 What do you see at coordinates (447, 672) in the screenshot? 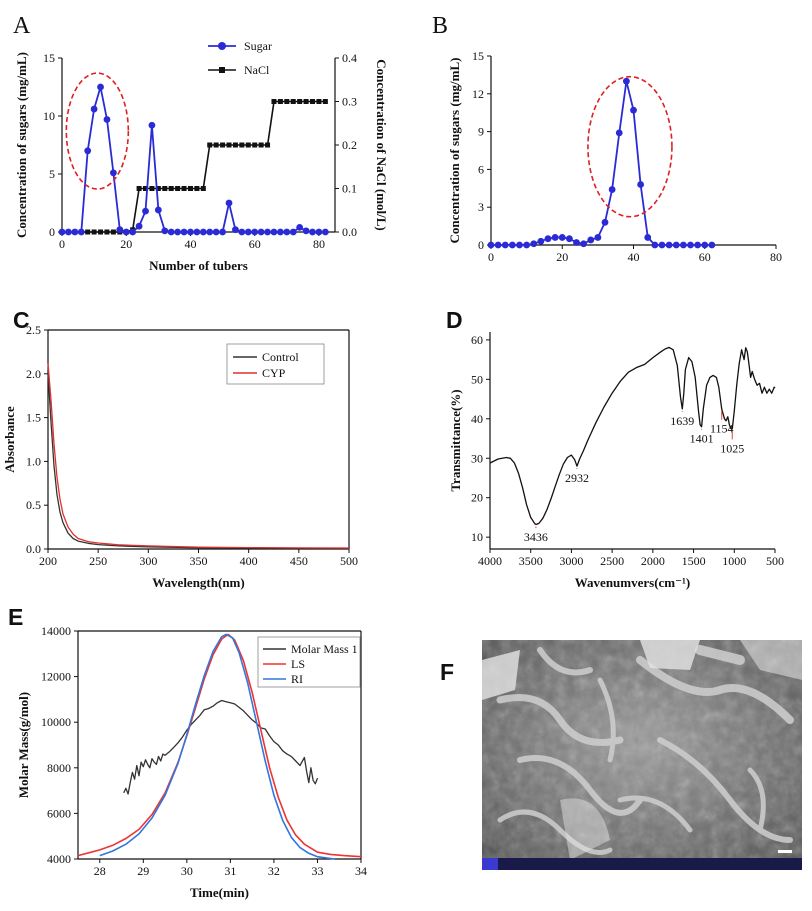
I see `panel-letter-f: F` at bounding box center [447, 672].